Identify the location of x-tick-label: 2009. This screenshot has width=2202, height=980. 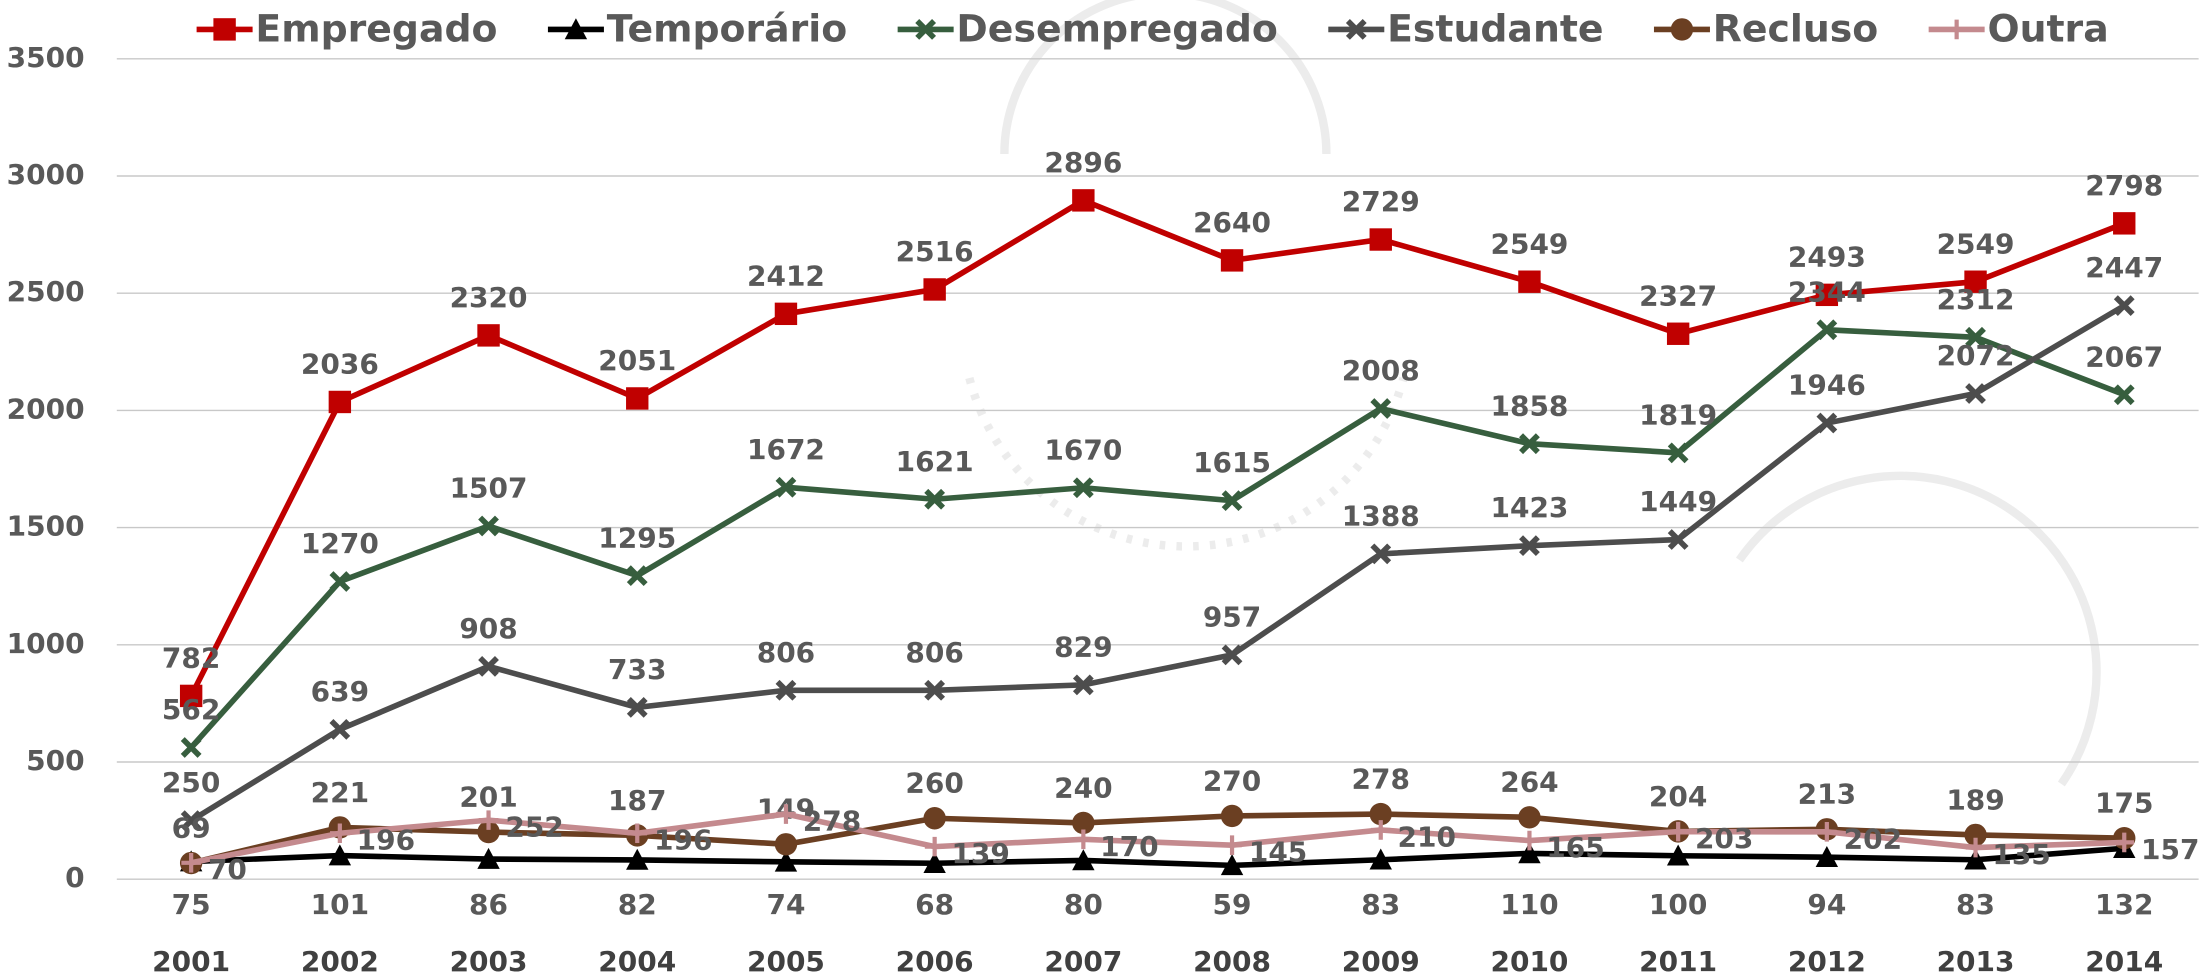
(1381, 961).